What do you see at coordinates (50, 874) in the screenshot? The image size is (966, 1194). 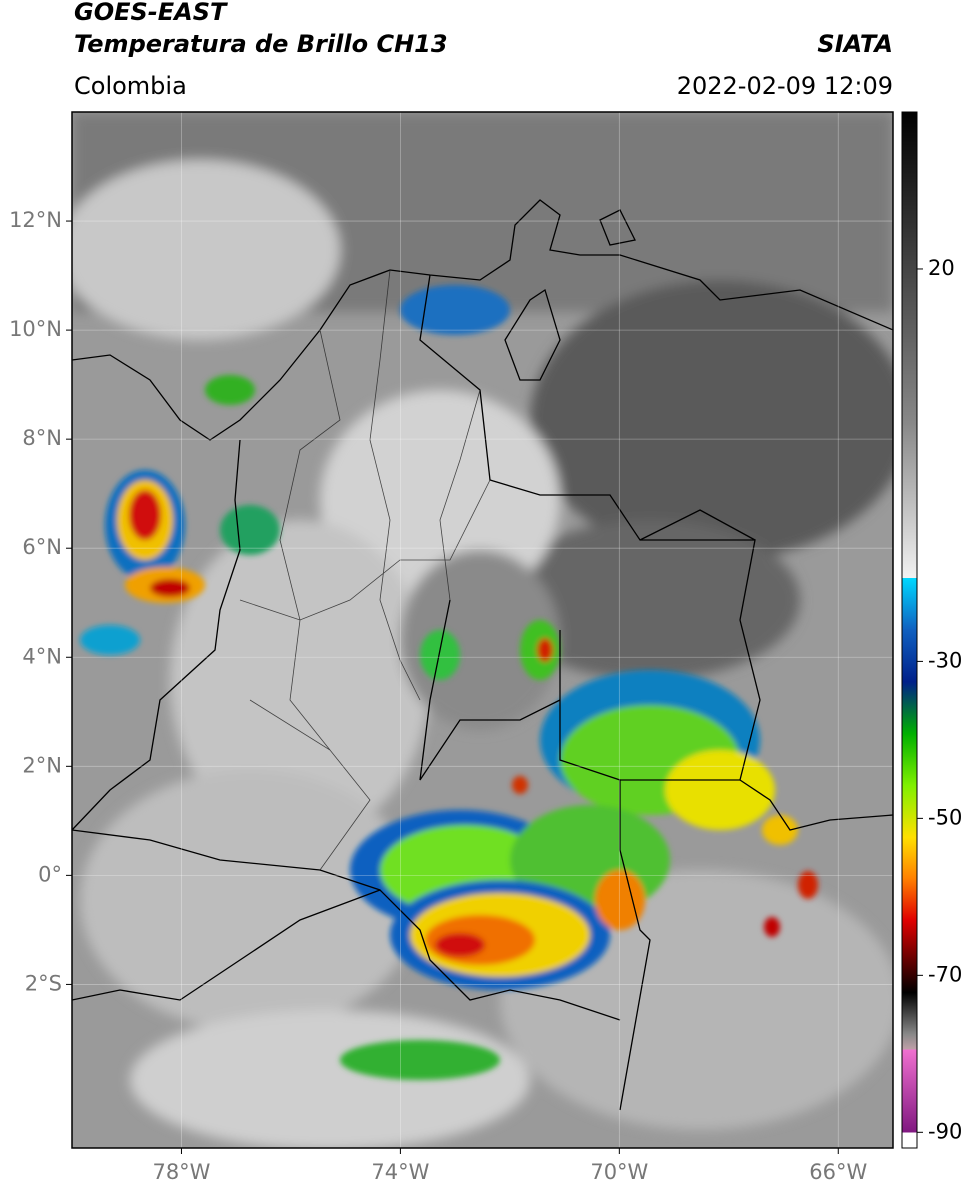 I see `lat-tick-label: 0°` at bounding box center [50, 874].